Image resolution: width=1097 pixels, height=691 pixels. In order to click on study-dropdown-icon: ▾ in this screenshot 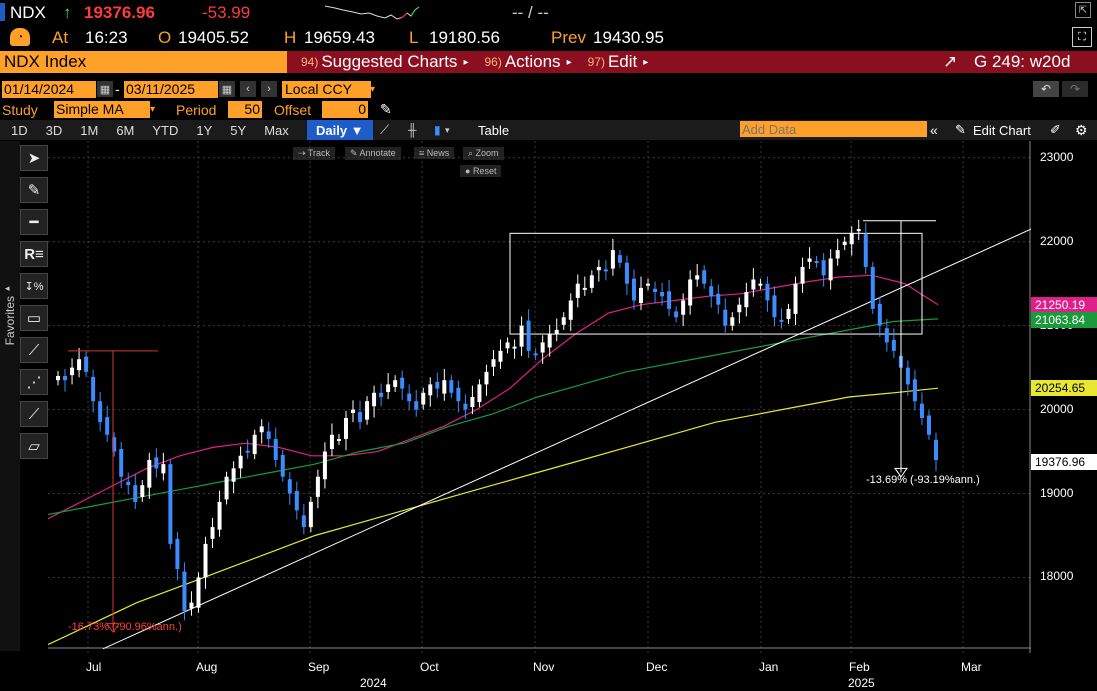, I will do `click(153, 109)`.